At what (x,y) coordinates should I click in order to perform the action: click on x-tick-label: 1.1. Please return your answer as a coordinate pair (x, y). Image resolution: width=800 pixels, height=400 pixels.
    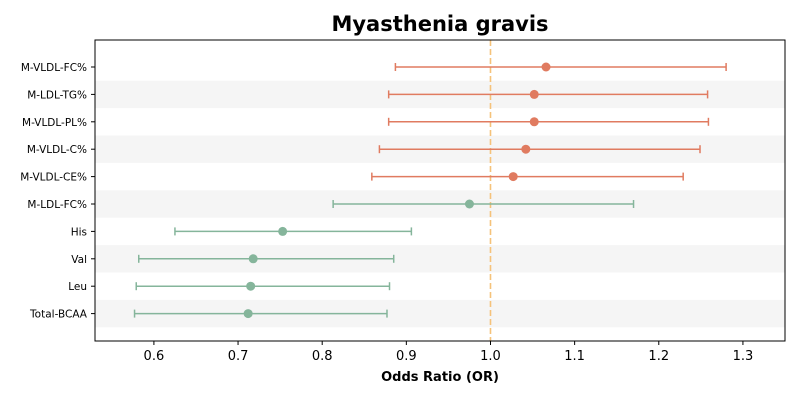
    Looking at the image, I should click on (574, 356).